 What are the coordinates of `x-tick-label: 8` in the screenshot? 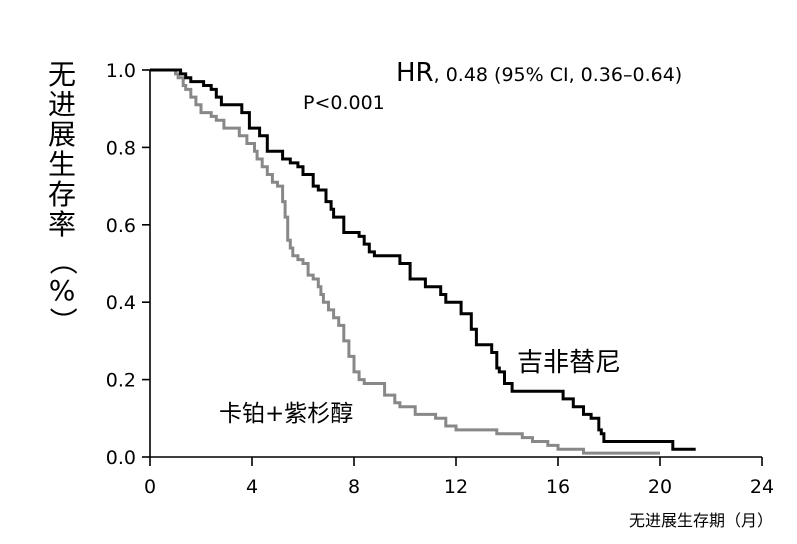 It's located at (354, 487).